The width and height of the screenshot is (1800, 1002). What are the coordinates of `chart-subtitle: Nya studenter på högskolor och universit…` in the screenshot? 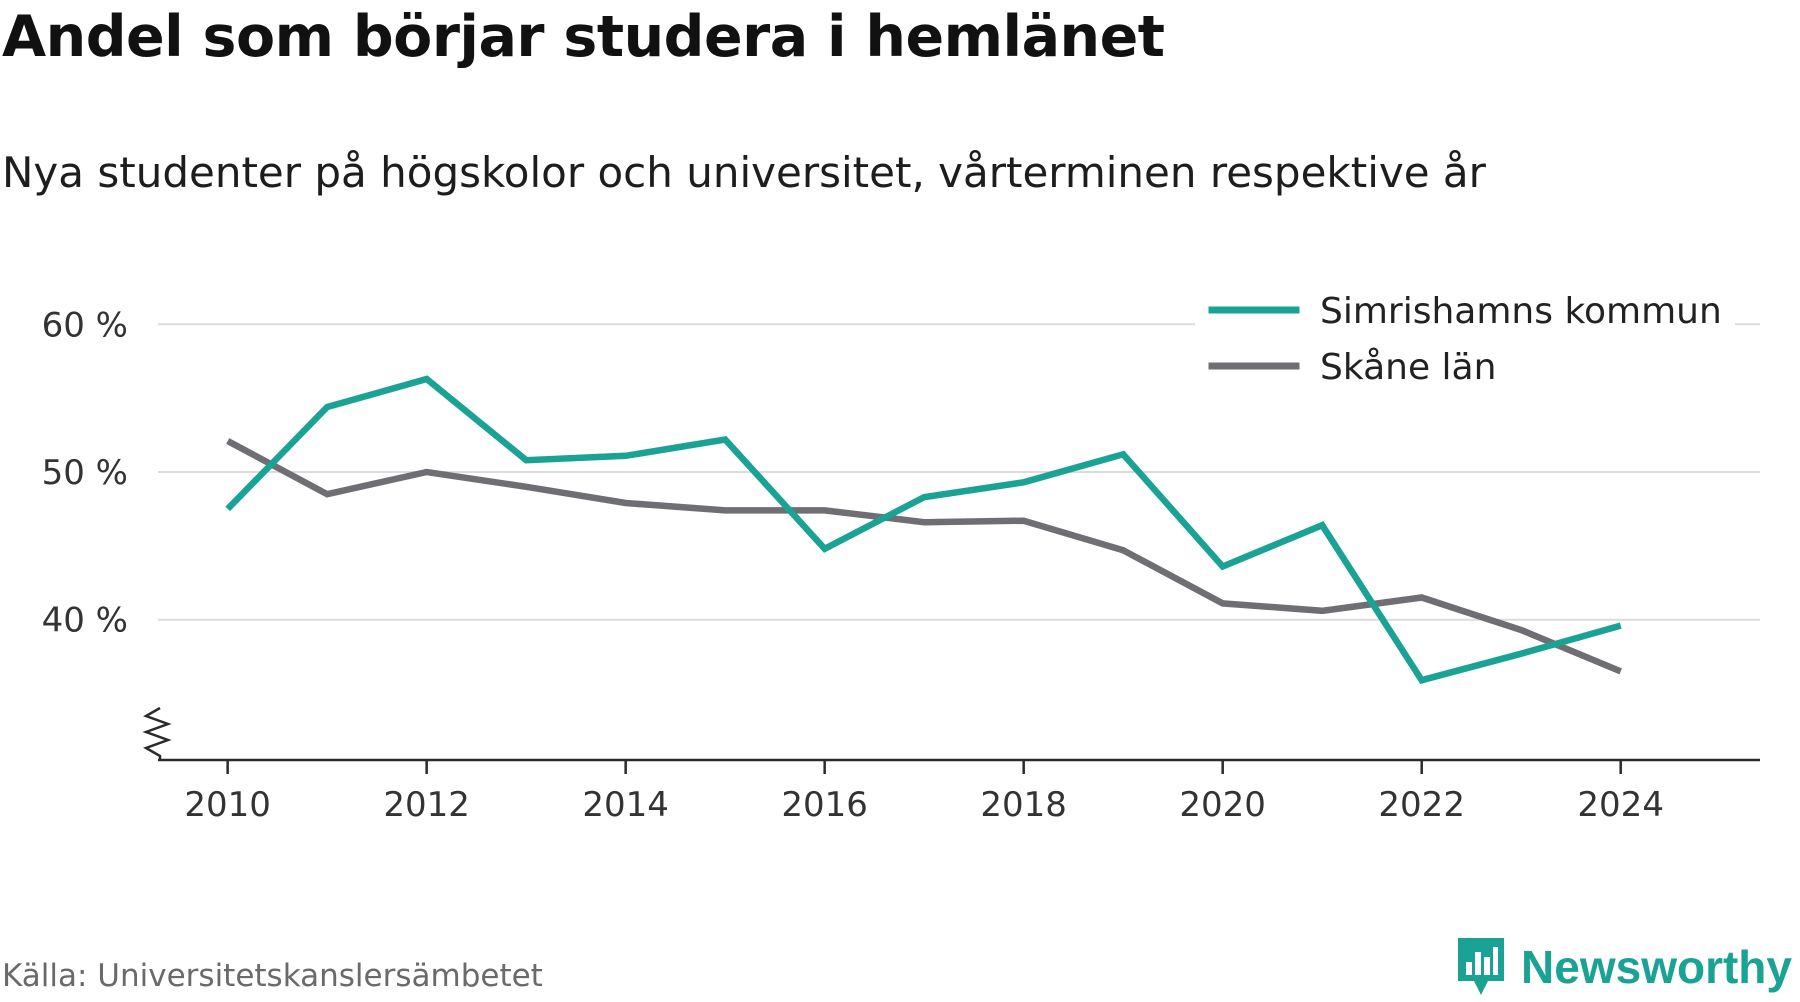 It's located at (744, 172).